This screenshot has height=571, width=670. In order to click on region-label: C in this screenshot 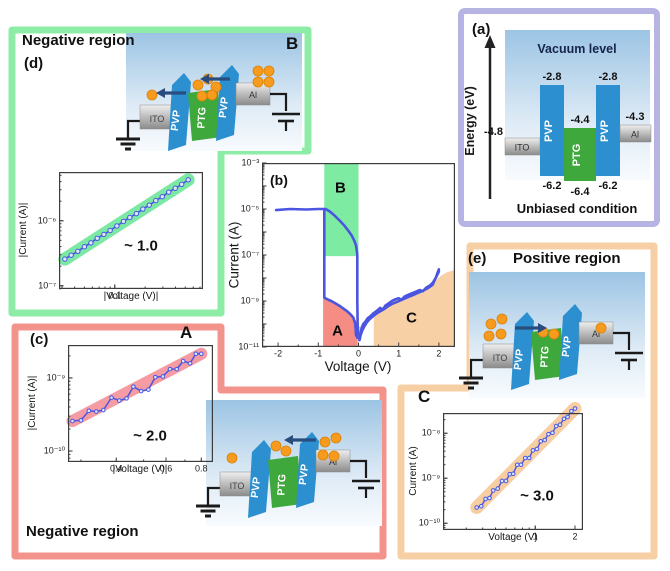, I will do `click(411, 318)`.